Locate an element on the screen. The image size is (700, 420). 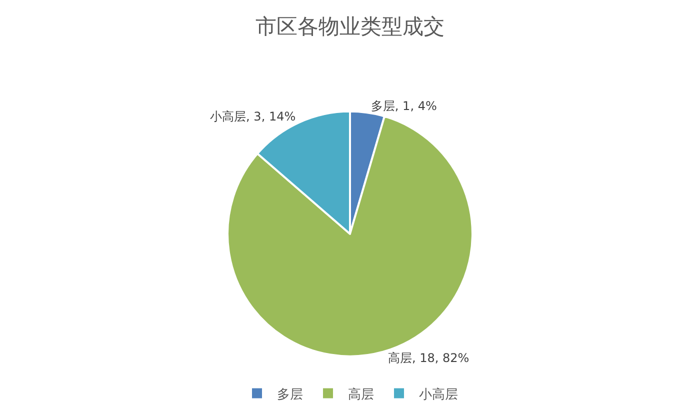
chart-title: 市区各物业类型成交 is located at coordinates (350, 26).